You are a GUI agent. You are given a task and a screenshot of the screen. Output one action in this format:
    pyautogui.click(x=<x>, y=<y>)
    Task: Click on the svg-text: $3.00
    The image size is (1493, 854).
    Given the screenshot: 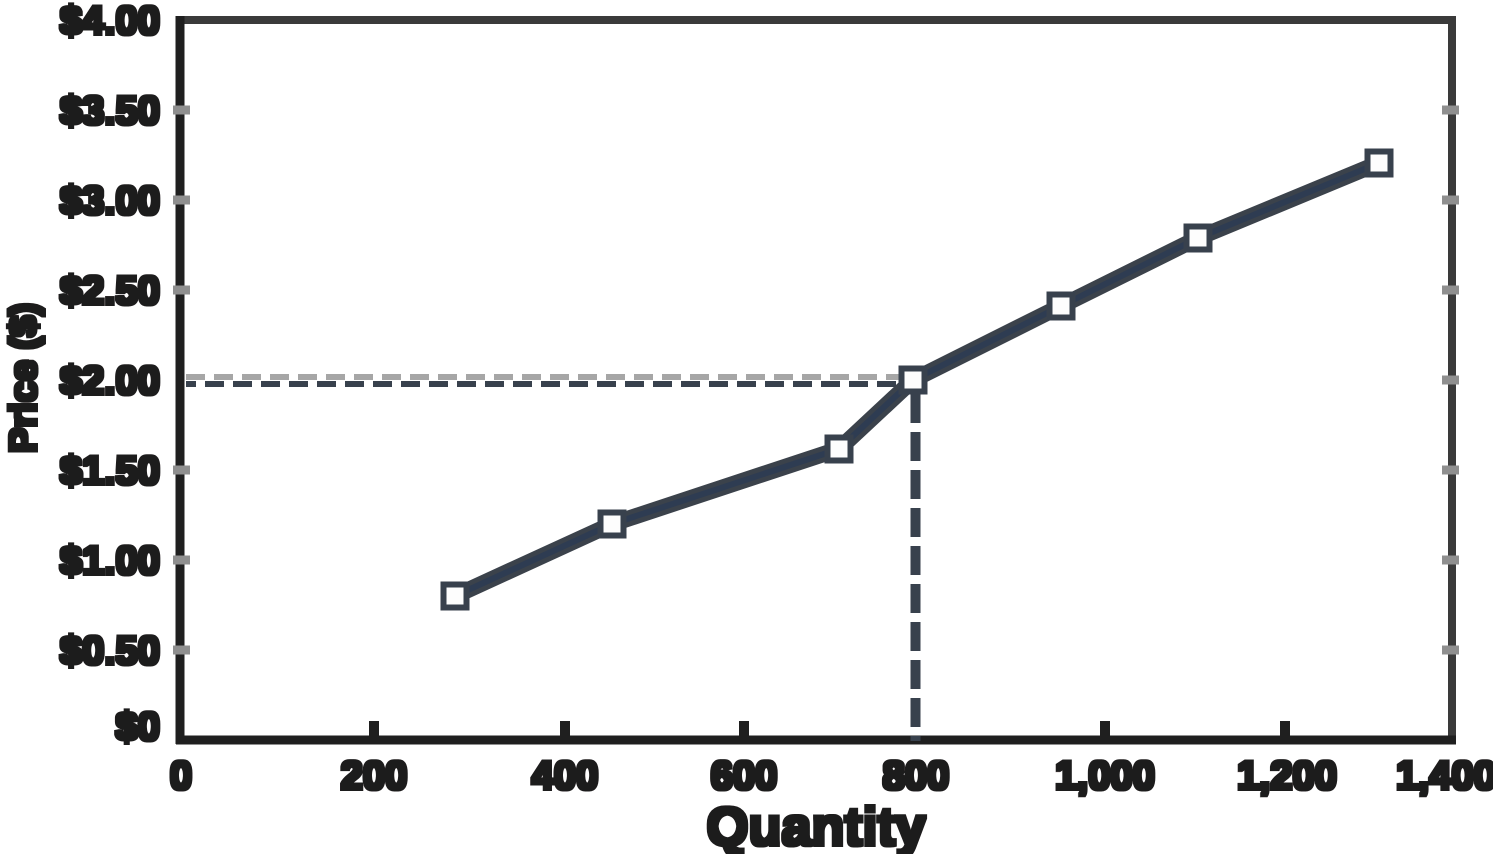 What is the action you would take?
    pyautogui.click(x=110, y=201)
    